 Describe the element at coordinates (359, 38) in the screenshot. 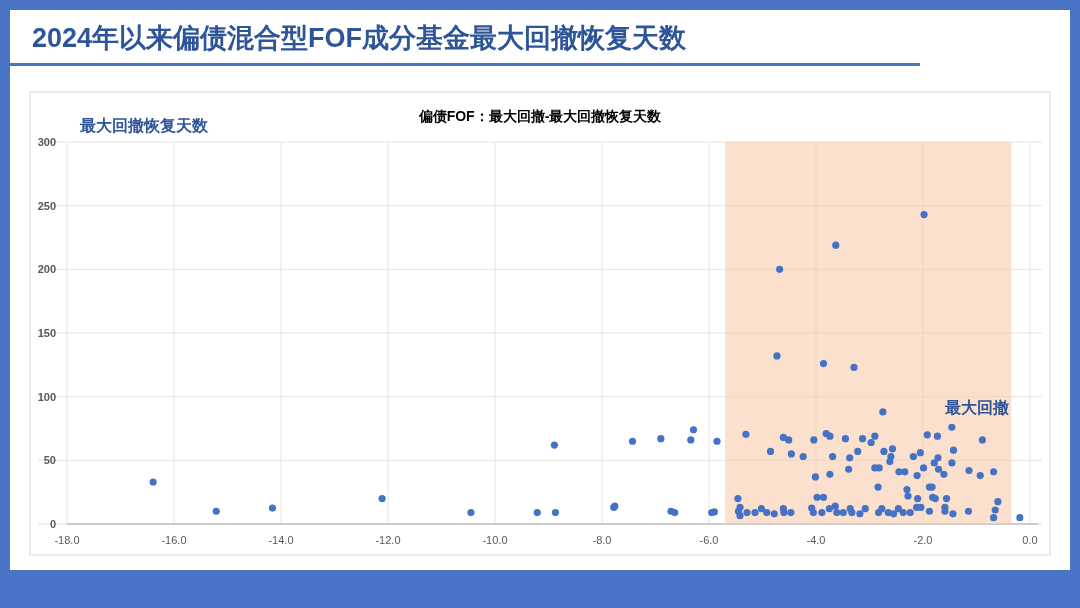

I see `title: 2024年以来偏债混合型FOF成分基金最大回撤恢复天数` at that location.